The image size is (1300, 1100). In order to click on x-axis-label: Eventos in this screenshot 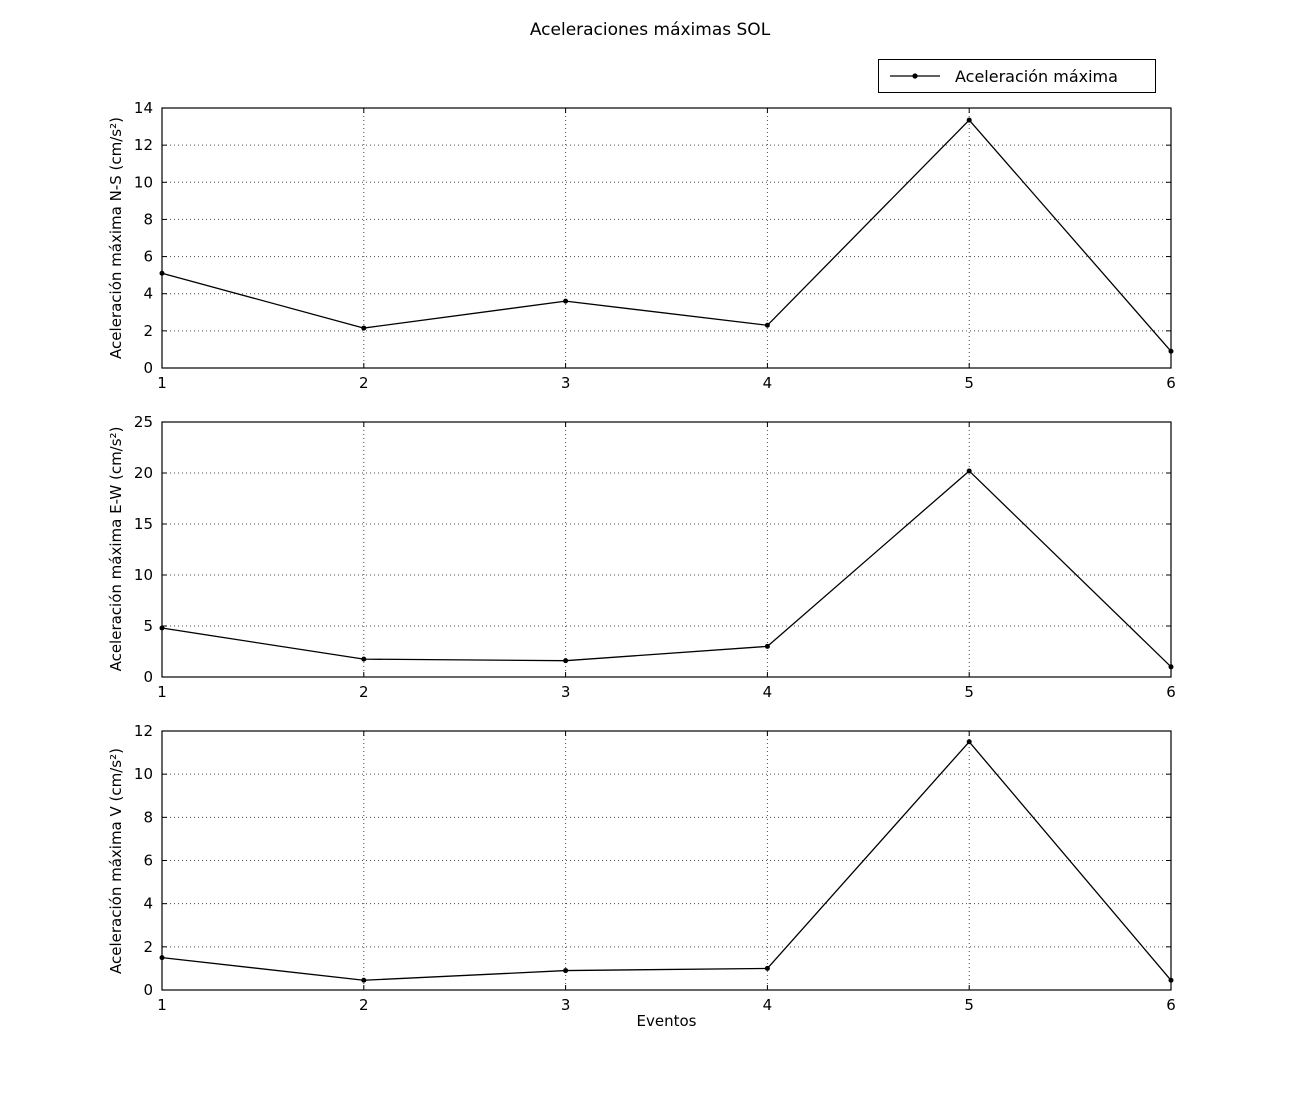, I will do `click(666, 1021)`.